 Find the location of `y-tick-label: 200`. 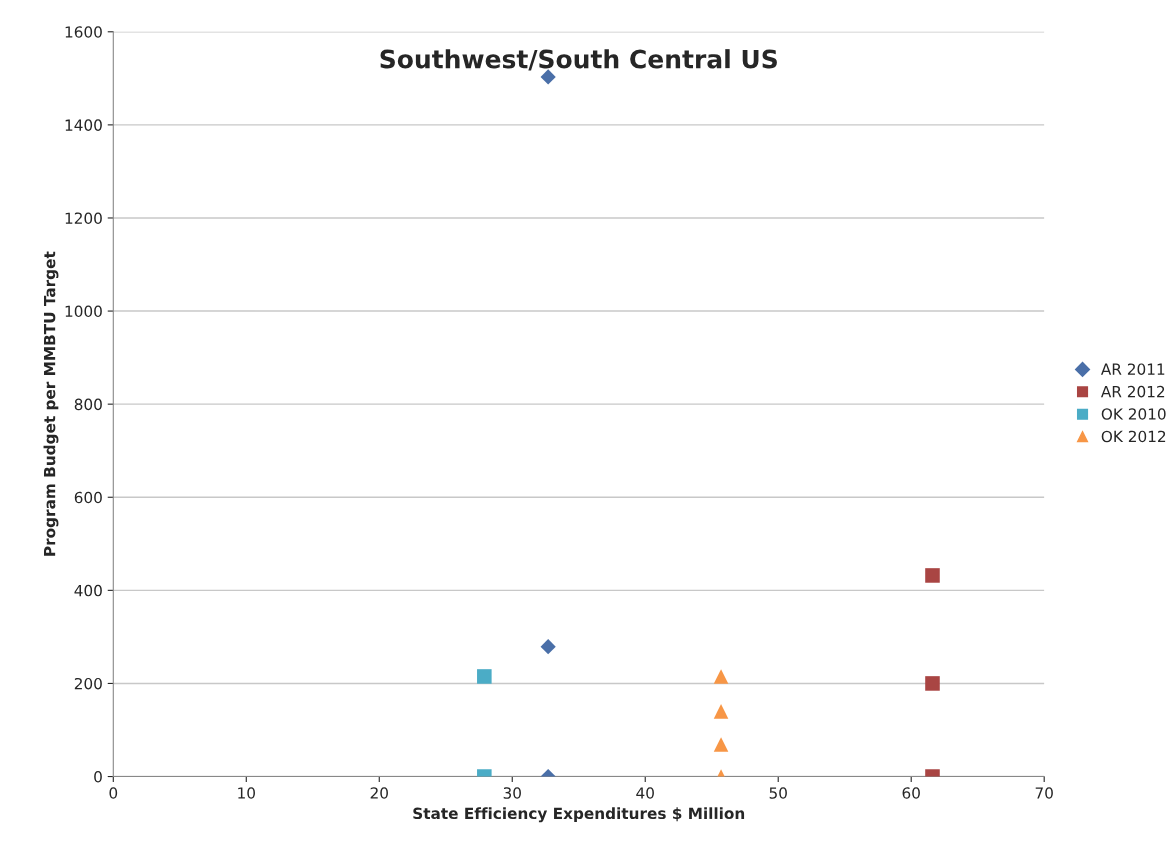

y-tick-label: 200 is located at coordinates (88, 683).